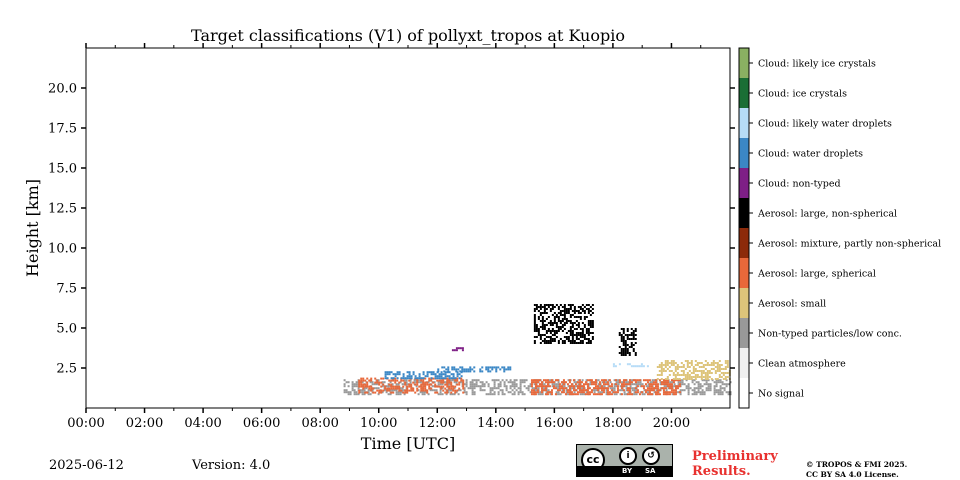  What do you see at coordinates (231, 465) in the screenshot?
I see `version-label: Version: 4.0` at bounding box center [231, 465].